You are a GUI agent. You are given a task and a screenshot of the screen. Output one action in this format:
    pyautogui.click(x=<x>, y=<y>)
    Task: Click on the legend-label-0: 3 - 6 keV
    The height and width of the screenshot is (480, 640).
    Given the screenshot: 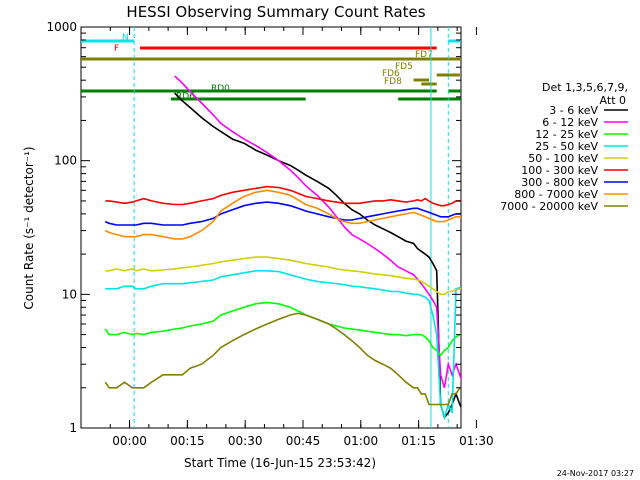 What is the action you would take?
    pyautogui.click(x=573, y=110)
    